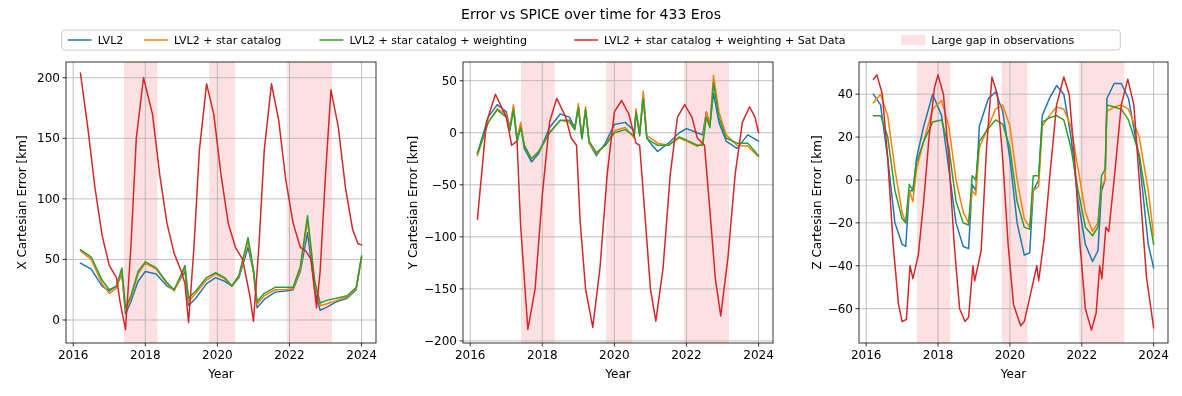 The image size is (1182, 396). What do you see at coordinates (840, 222) in the screenshot?
I see `y-tick-label: −20` at bounding box center [840, 222].